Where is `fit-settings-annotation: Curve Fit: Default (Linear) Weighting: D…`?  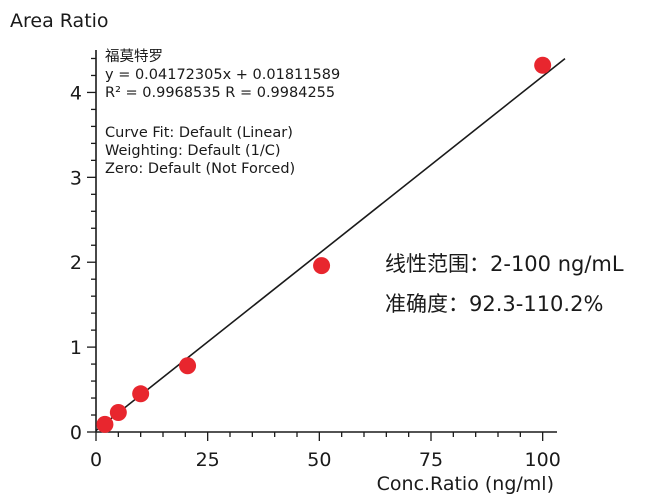 fit-settings-annotation: Curve Fit: Default (Linear) Weighting: D… is located at coordinates (200, 151).